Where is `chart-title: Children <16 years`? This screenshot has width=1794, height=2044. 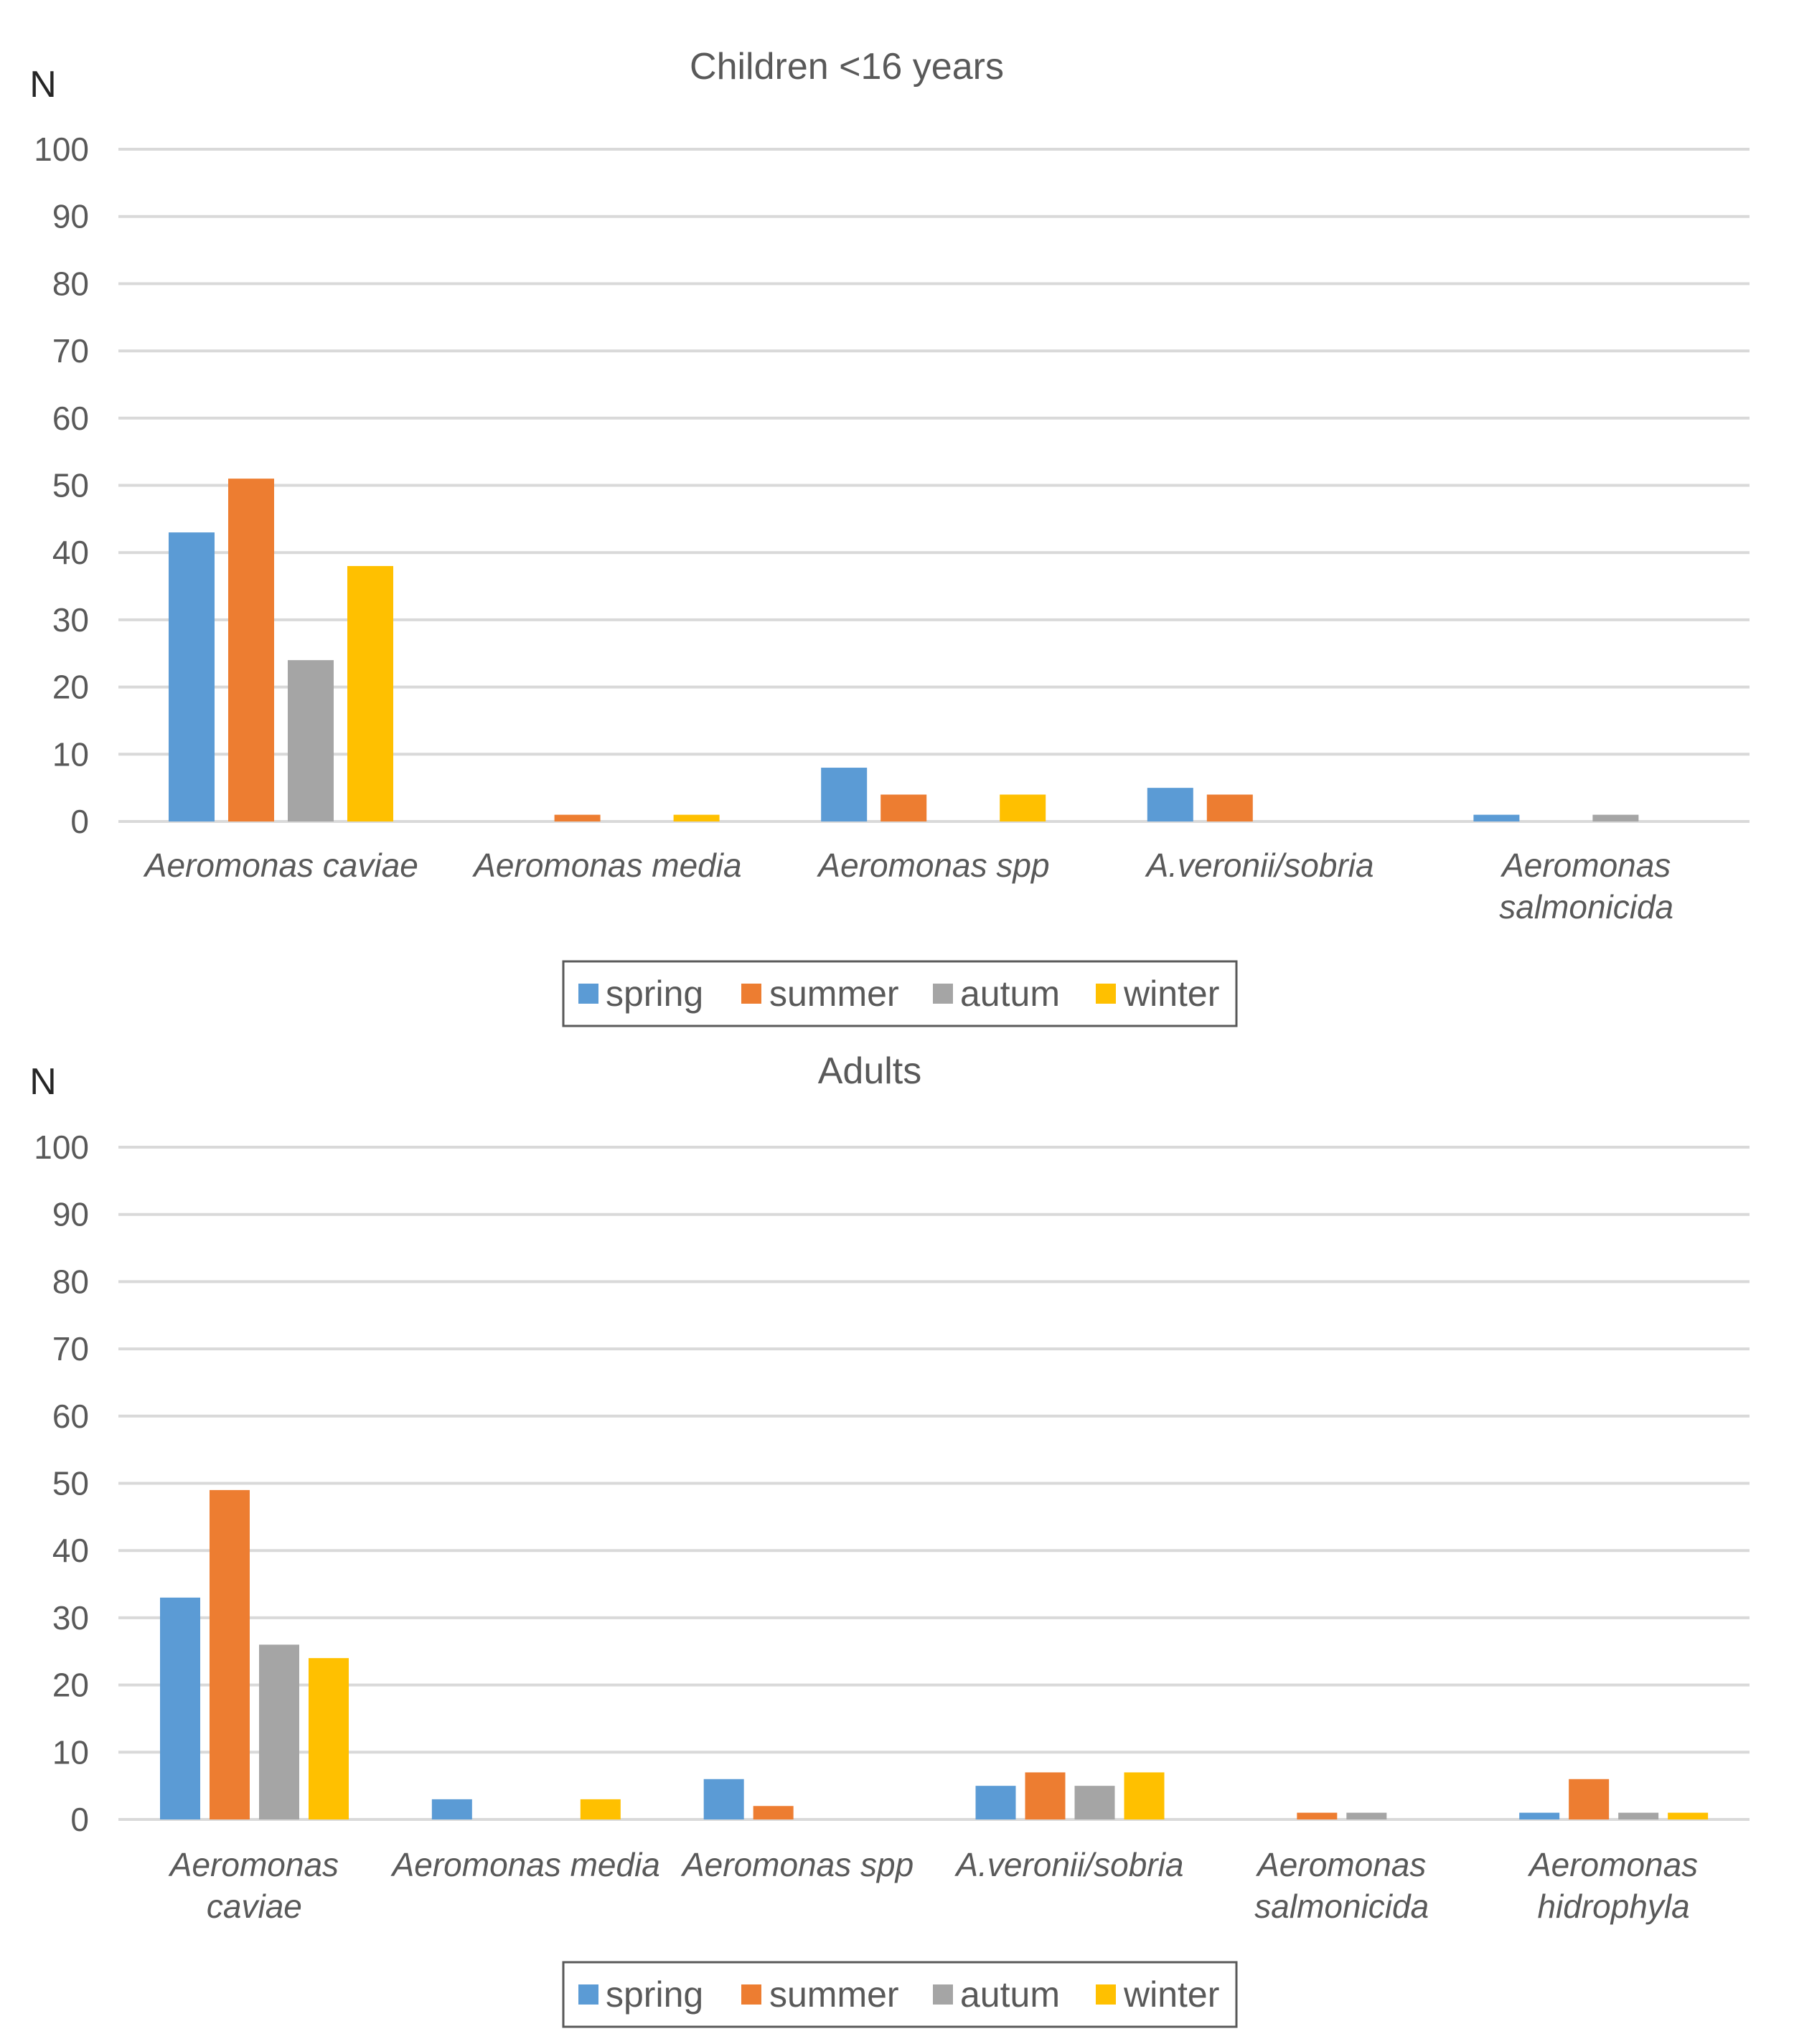 chart-title: Children <16 years is located at coordinates (847, 67).